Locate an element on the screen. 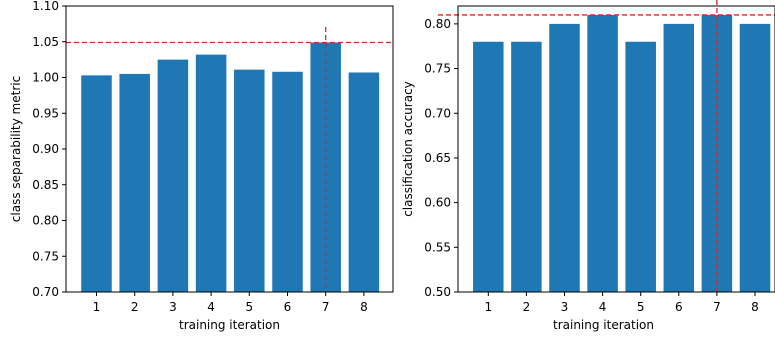 Image resolution: width=775 pixels, height=343 pixels. y-tick-label: 0.55 is located at coordinates (437, 247).